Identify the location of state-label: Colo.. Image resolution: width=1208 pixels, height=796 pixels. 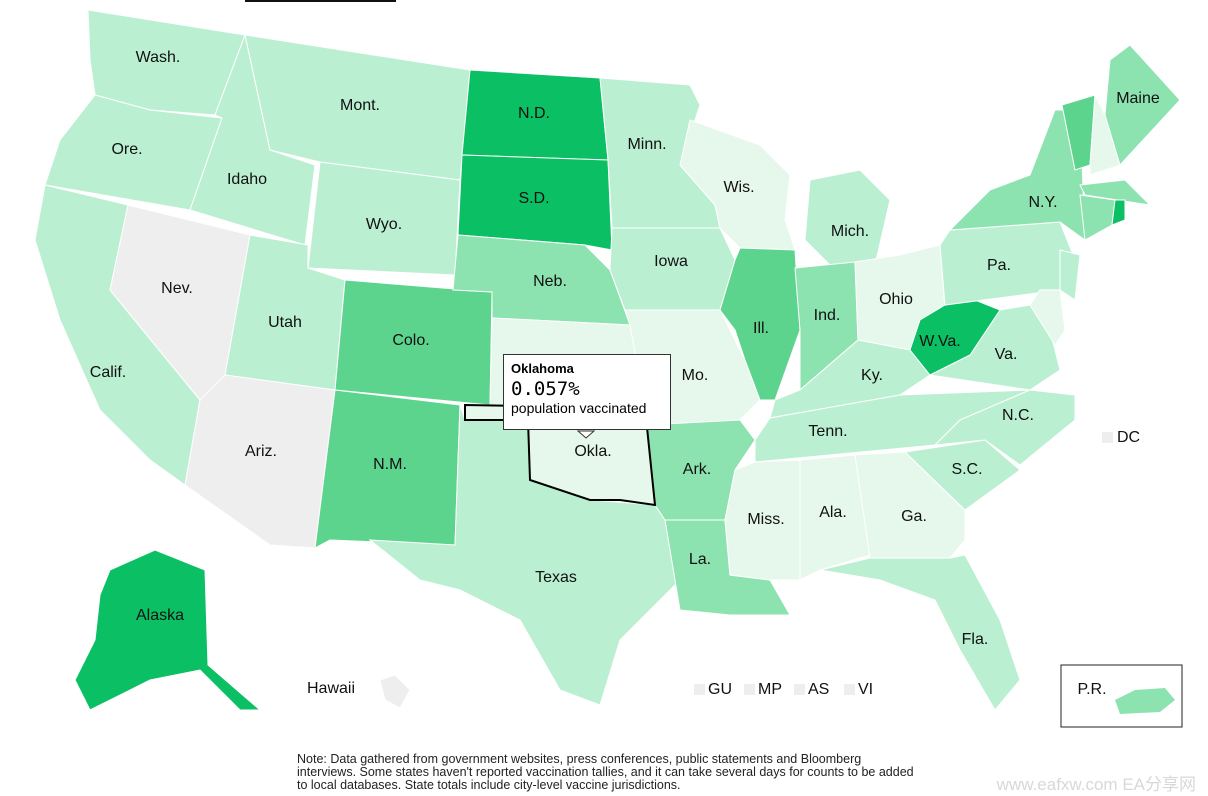
(410, 340).